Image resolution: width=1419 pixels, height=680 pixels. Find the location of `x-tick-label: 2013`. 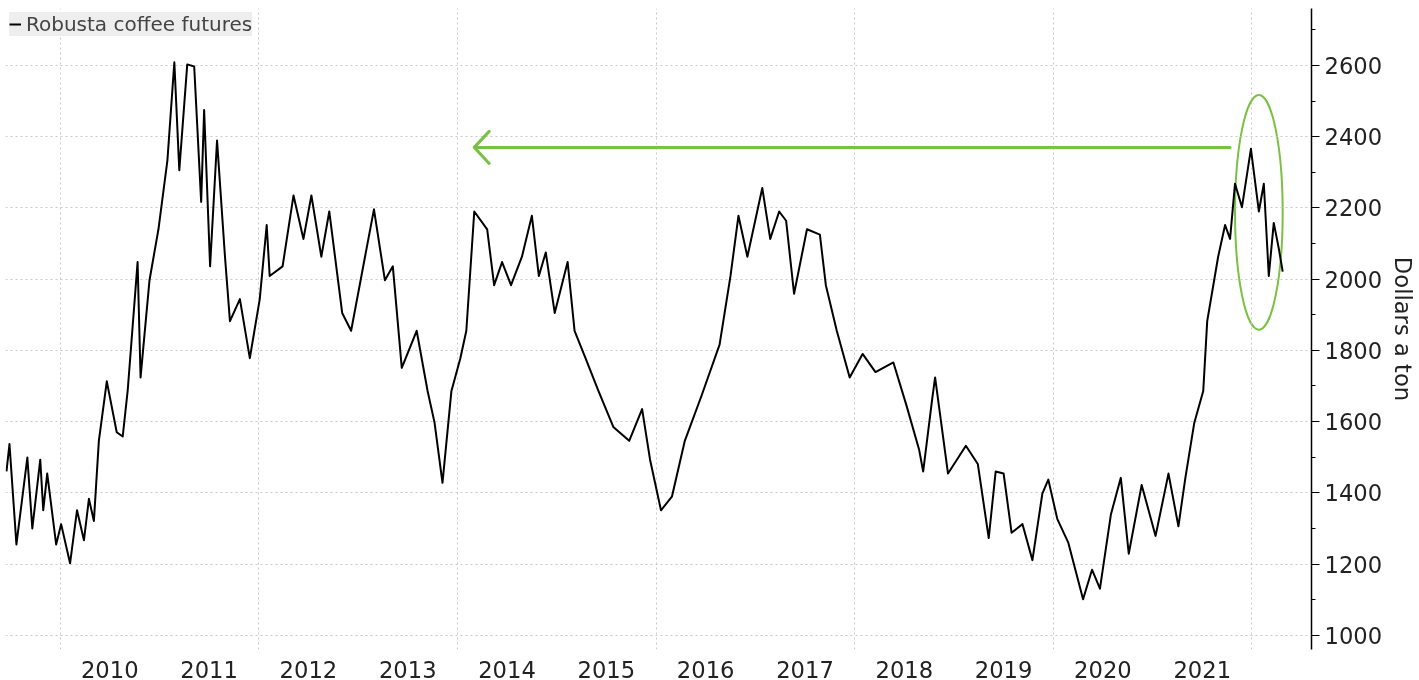

x-tick-label: 2013 is located at coordinates (407, 668).